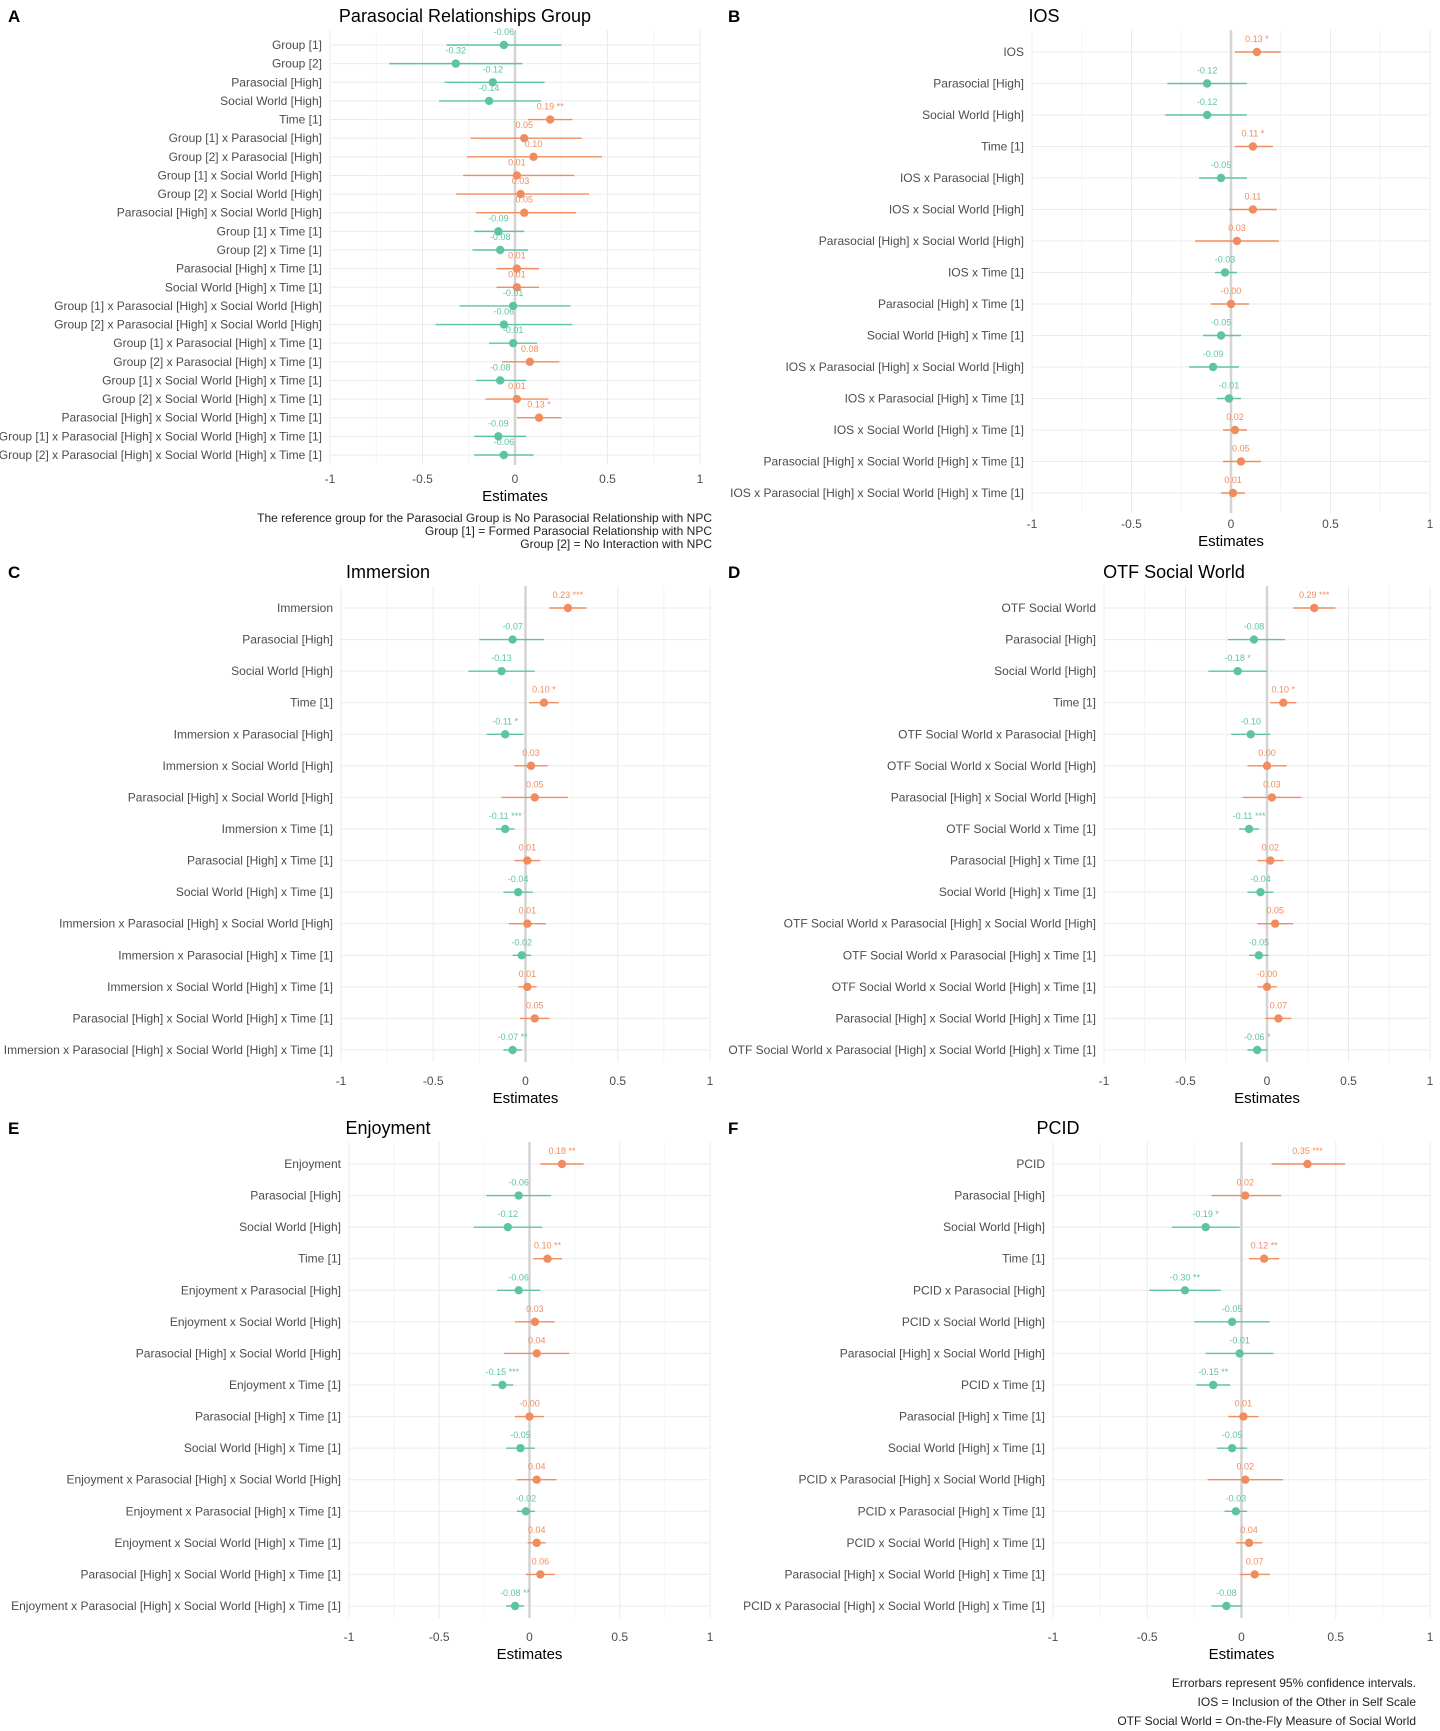 The image size is (1440, 1731). Describe the element at coordinates (269, 250) in the screenshot. I see `term-label: Group [2] x Time [1]` at that location.